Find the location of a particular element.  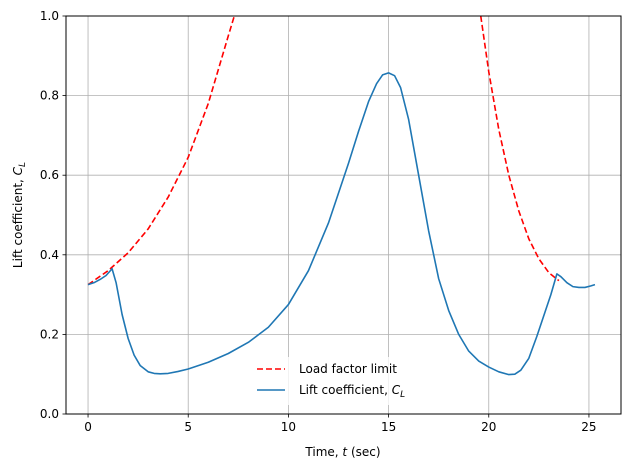

legend-label: Lift coefficient, CL​ is located at coordinates (352, 391).